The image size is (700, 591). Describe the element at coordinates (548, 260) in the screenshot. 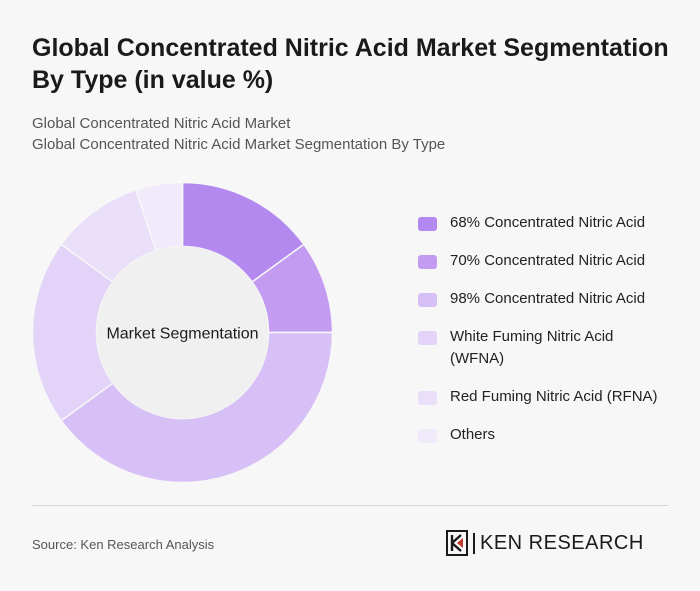

I see `legend-label: 70% Concentrated Nitric Acid` at that location.